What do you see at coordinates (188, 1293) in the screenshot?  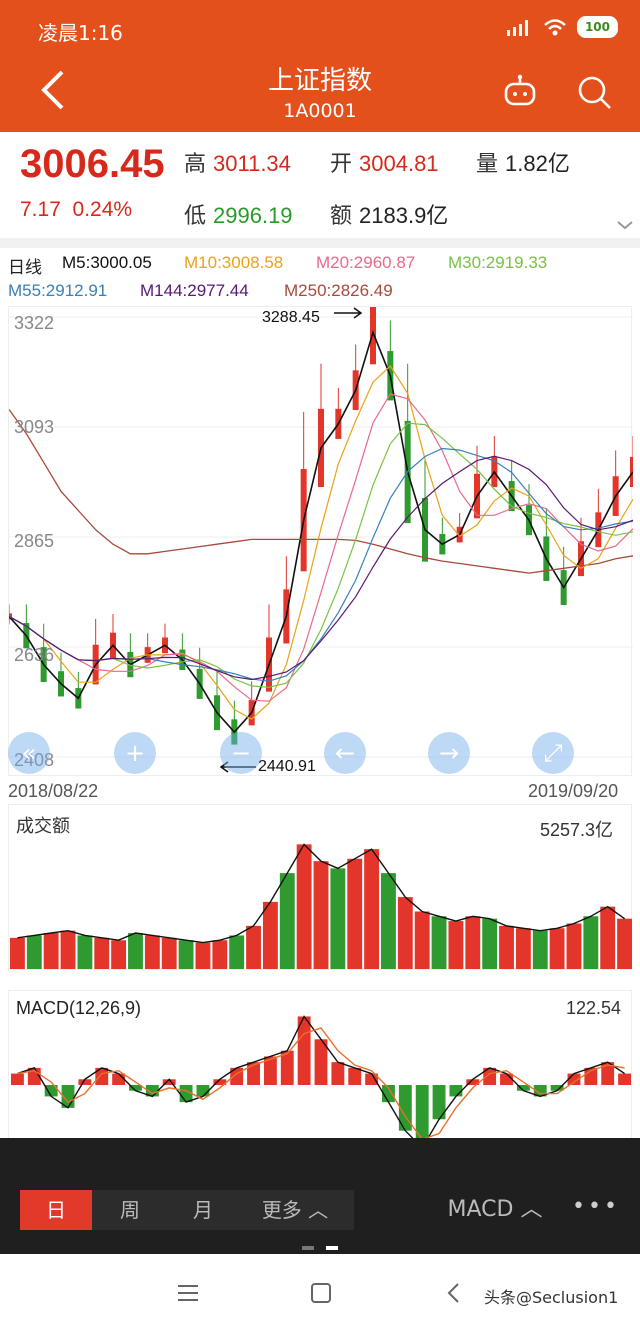 I see `menu-icon` at bounding box center [188, 1293].